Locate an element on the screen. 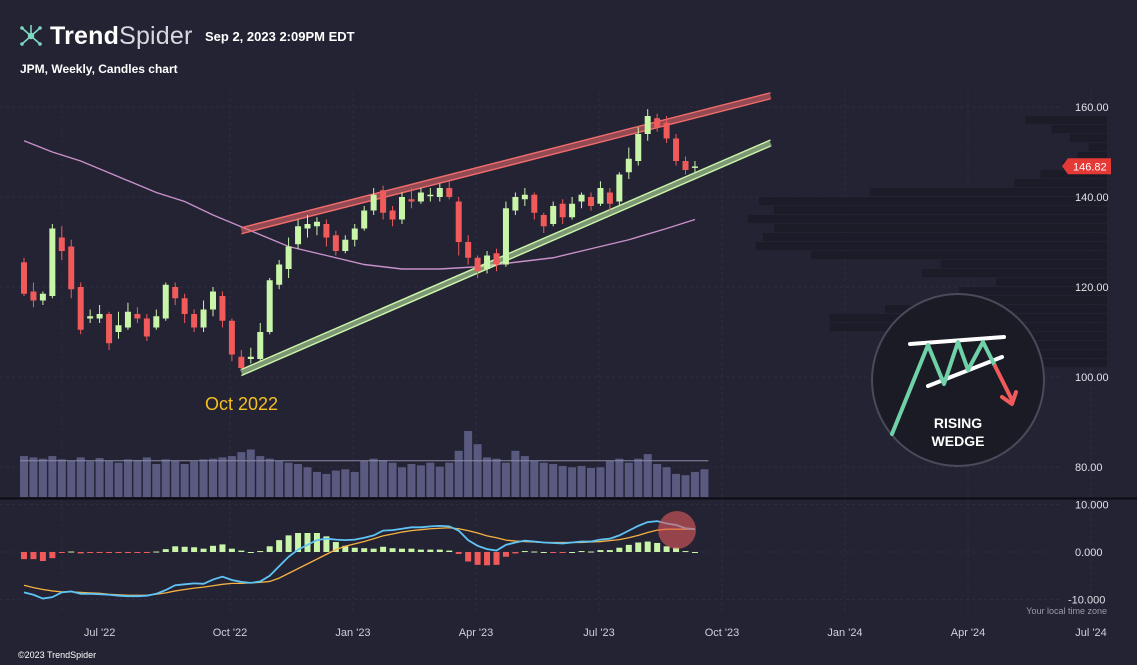 This screenshot has width=1137, height=665. macd-line is located at coordinates (359, 560).